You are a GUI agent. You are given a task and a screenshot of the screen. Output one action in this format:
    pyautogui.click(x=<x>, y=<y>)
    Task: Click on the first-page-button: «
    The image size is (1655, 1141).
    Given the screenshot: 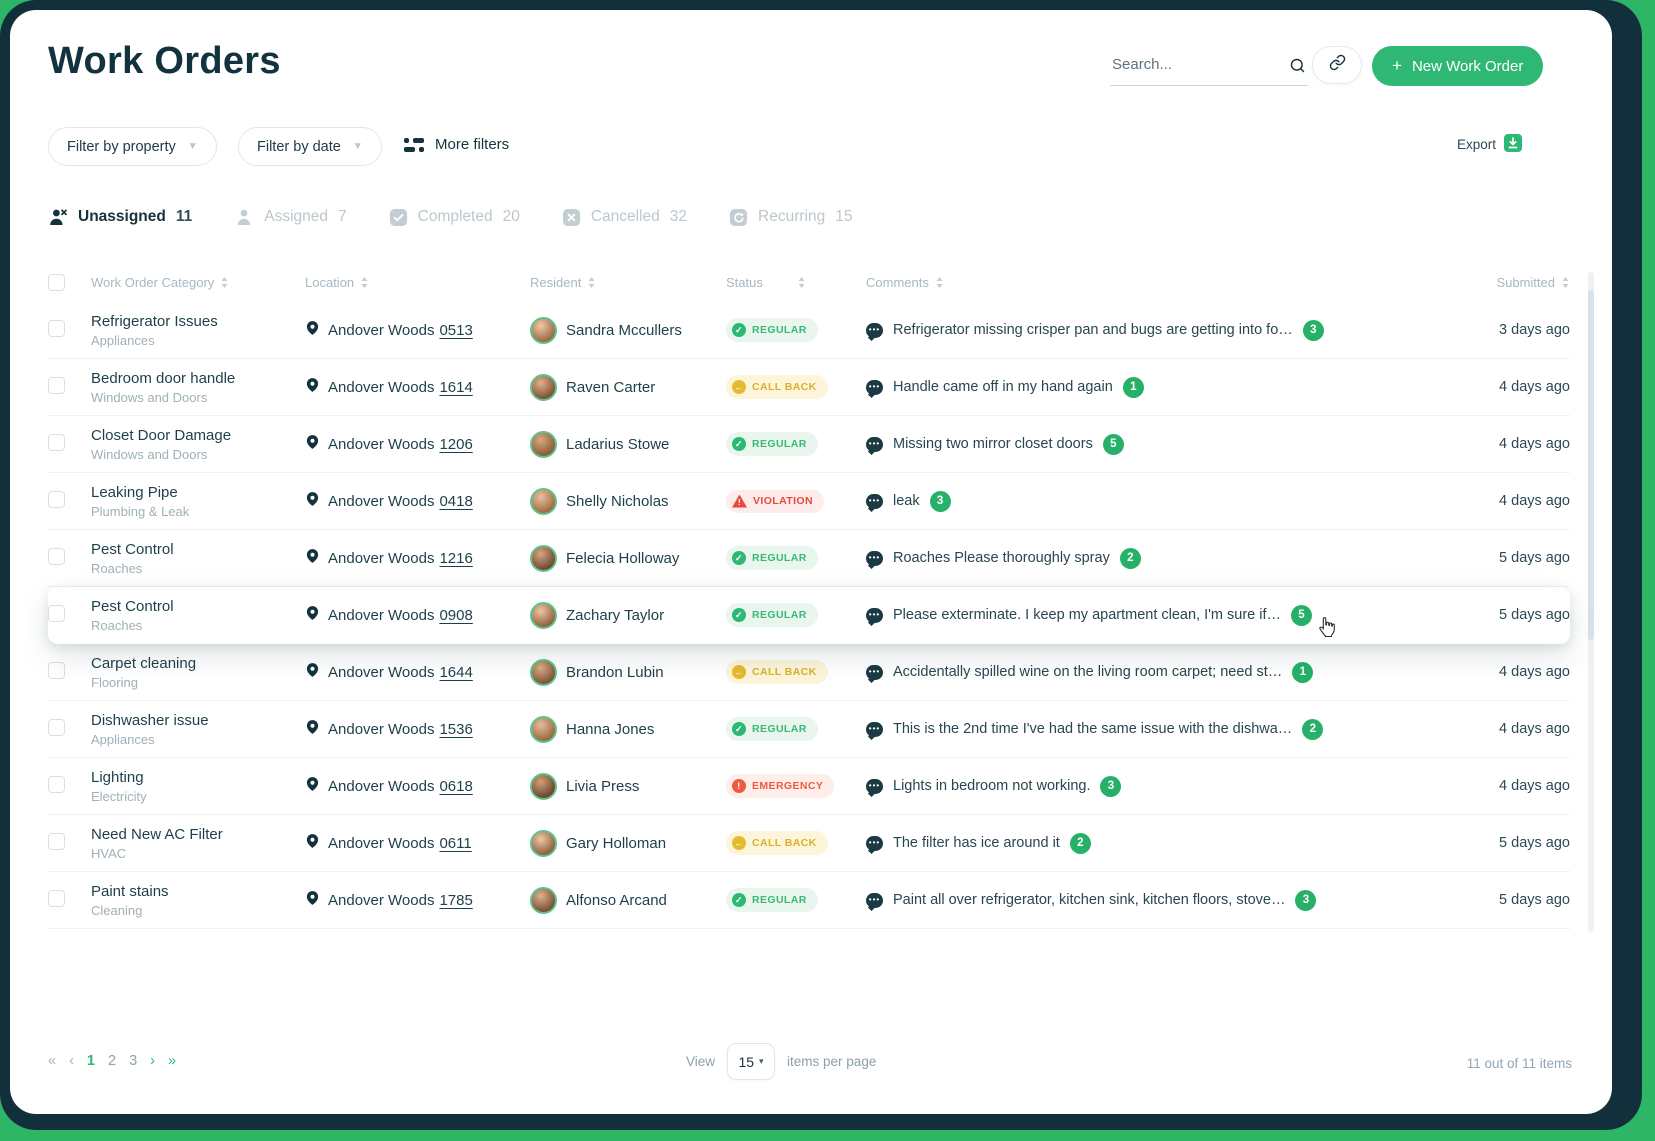 What is the action you would take?
    pyautogui.click(x=52, y=1061)
    